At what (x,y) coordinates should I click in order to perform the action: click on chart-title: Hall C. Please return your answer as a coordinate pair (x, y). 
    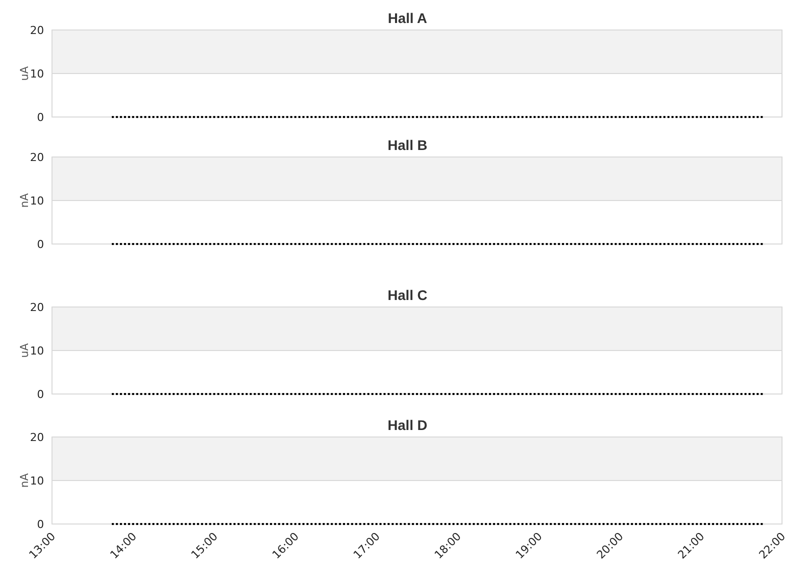
    Looking at the image, I should click on (408, 295).